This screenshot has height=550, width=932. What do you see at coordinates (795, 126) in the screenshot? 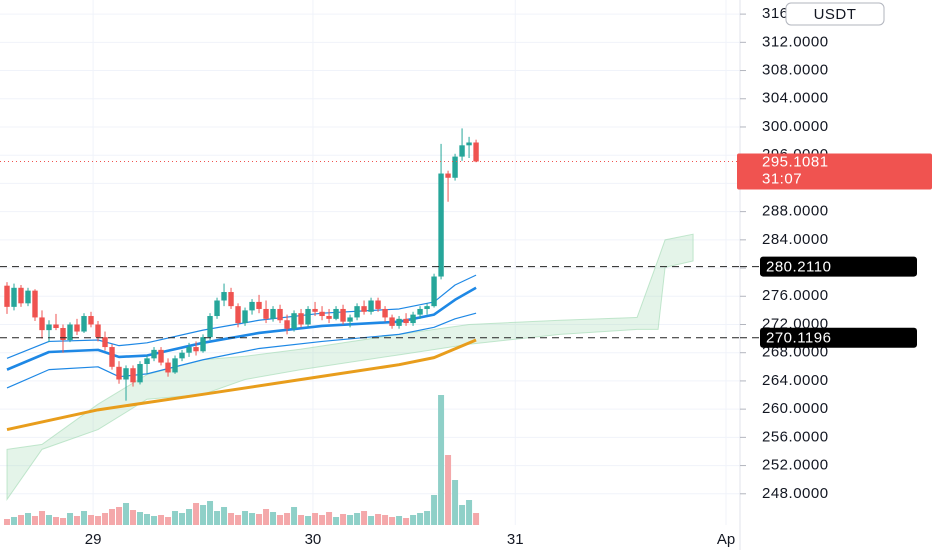
I see `y-tick-label: 300.0000` at bounding box center [795, 126].